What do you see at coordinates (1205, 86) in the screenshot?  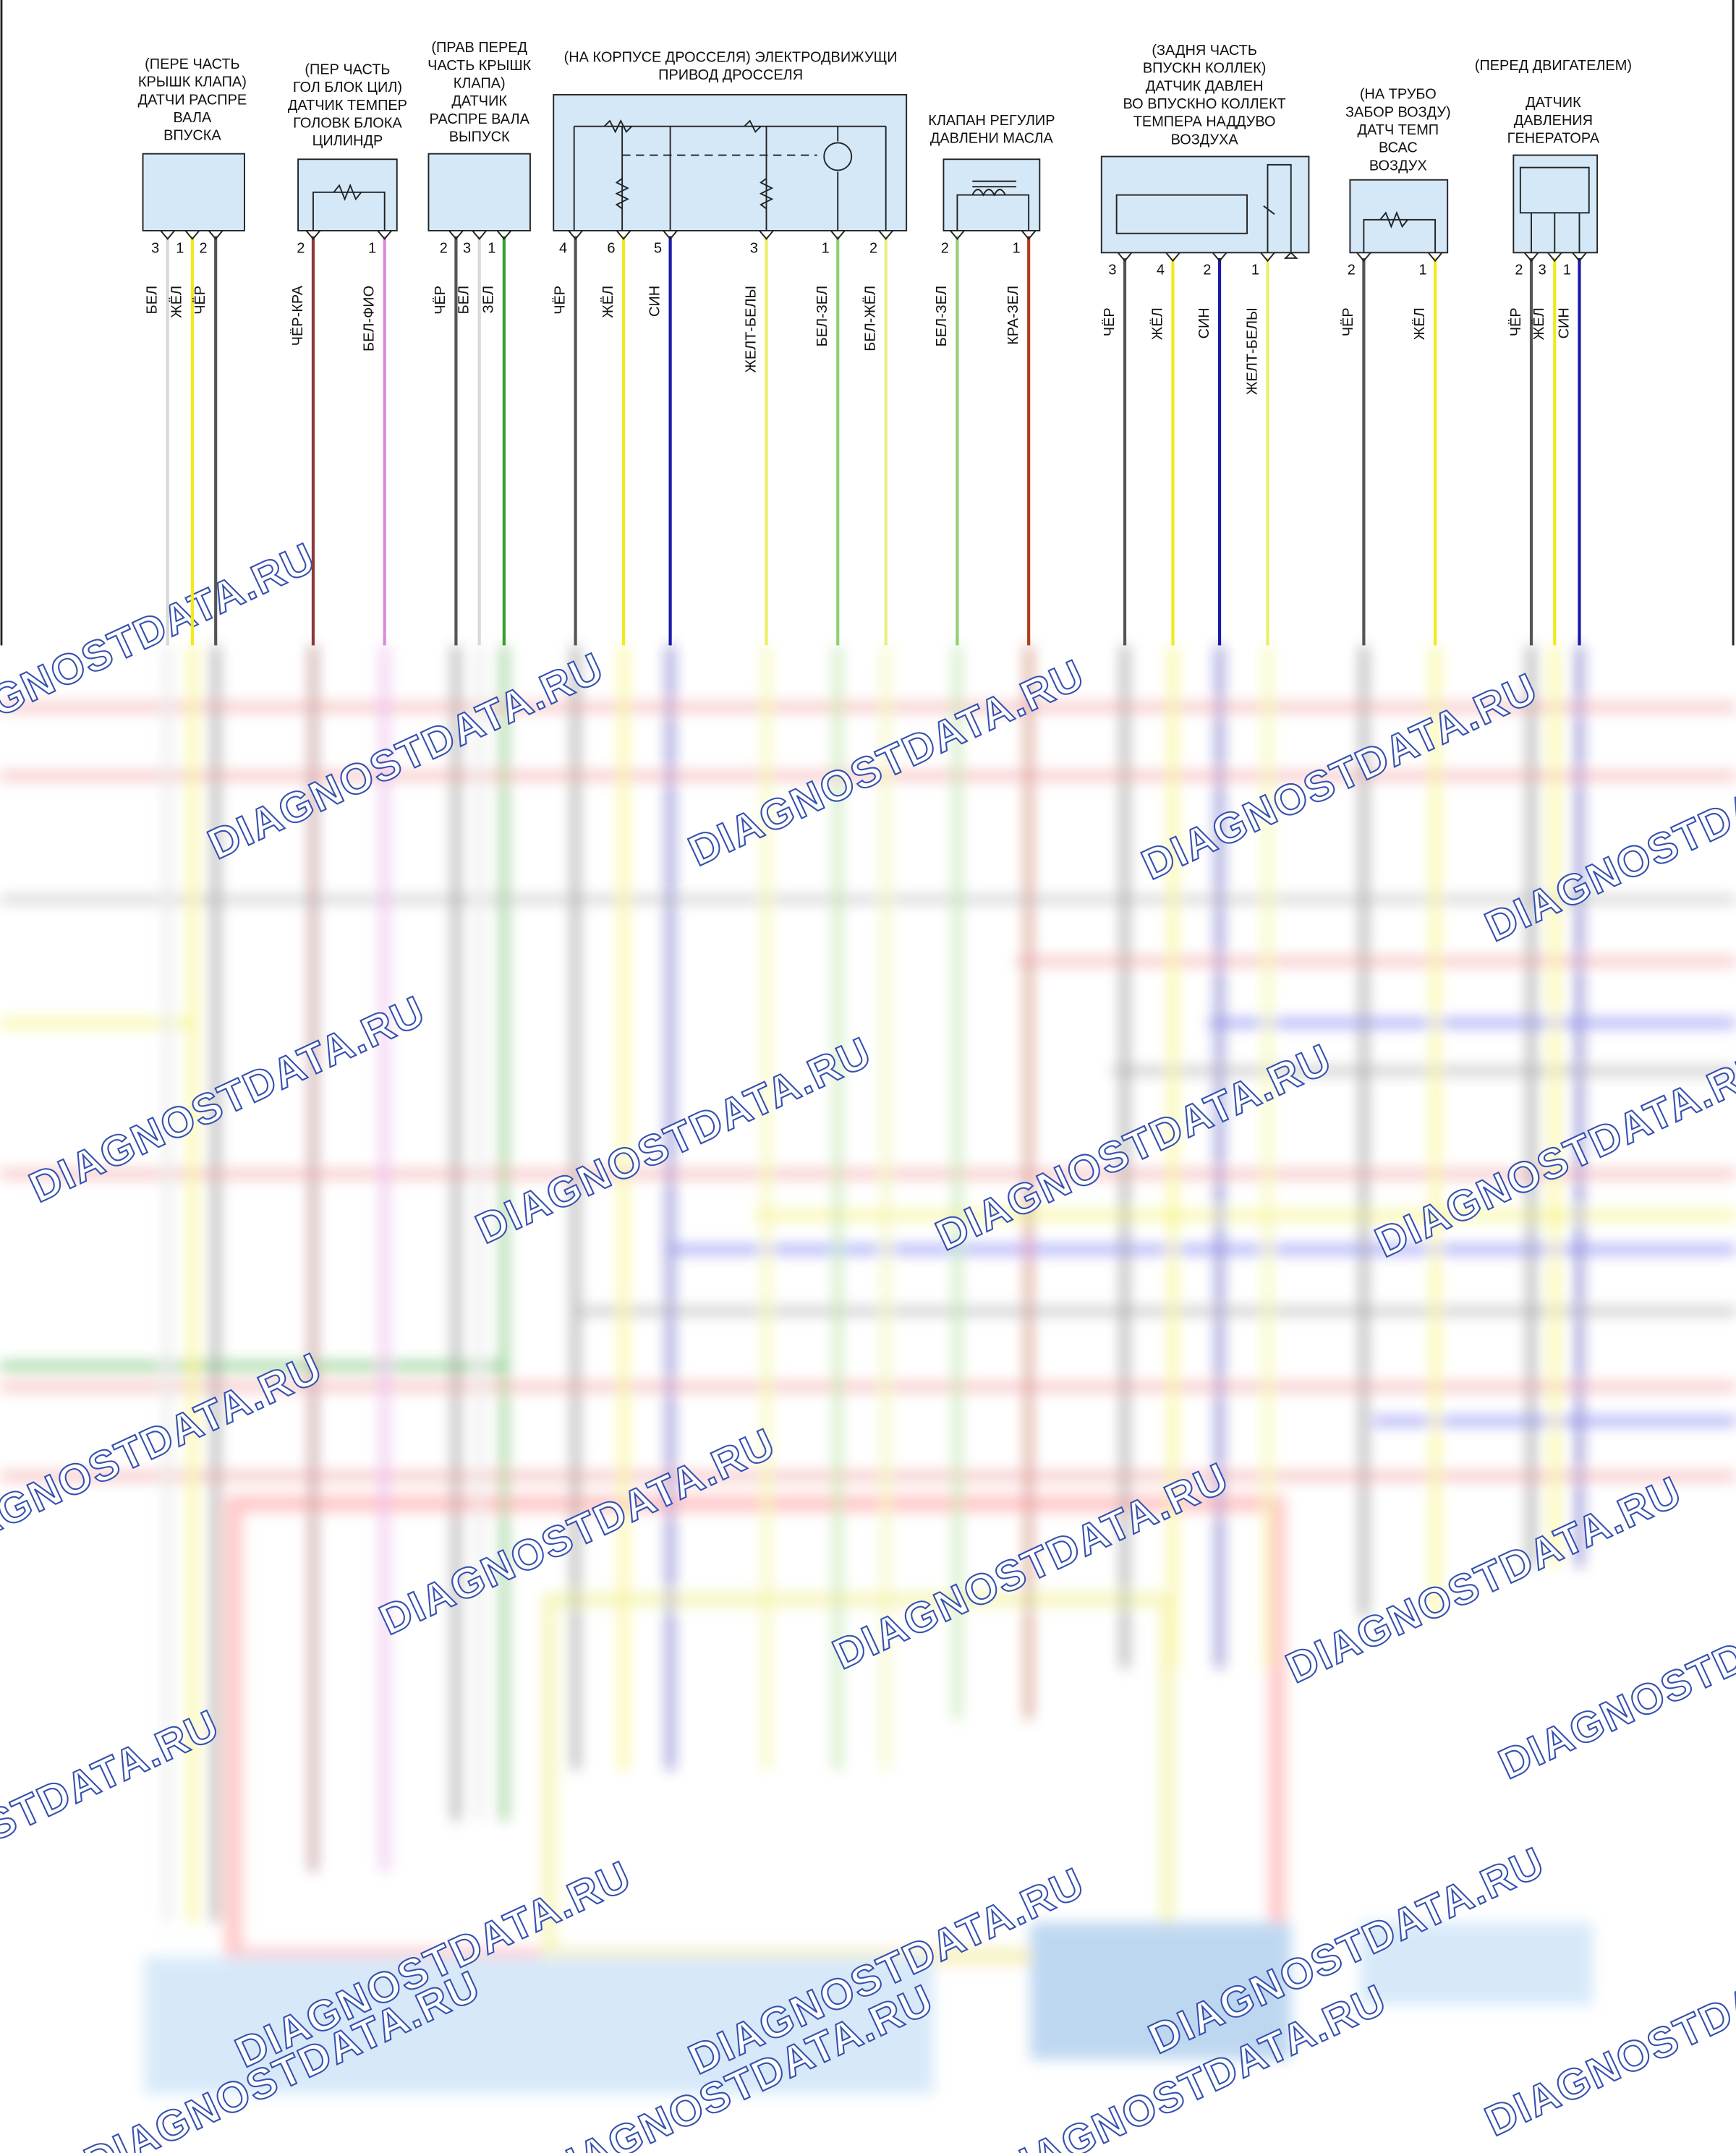 I see `component-label: ДАТЧИК ДАВЛЕН` at bounding box center [1205, 86].